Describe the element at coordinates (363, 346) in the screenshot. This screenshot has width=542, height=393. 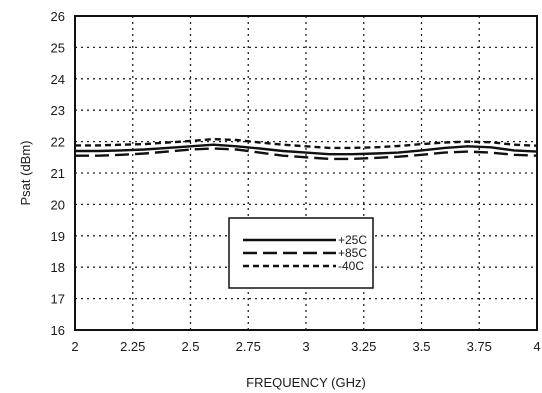
I see `x-tick-label: 3.25` at that location.